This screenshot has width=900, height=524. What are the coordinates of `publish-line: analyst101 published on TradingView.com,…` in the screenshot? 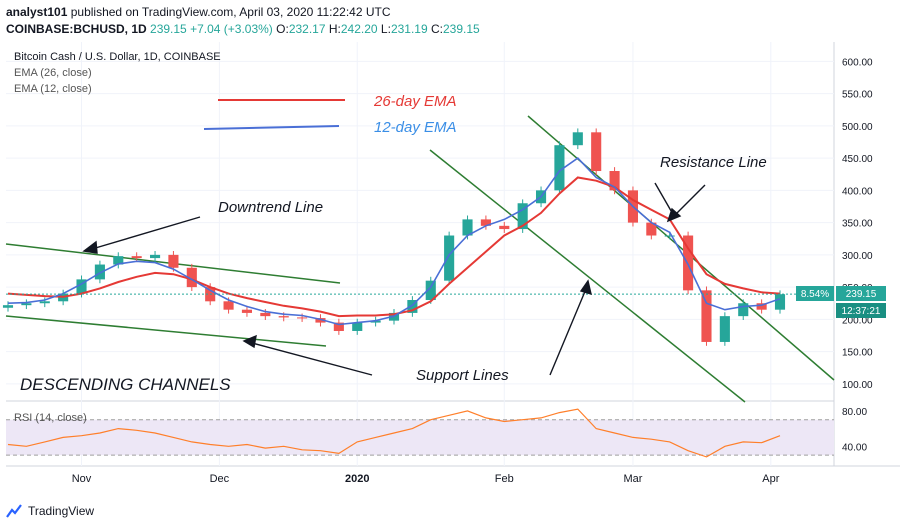 It's located at (198, 12).